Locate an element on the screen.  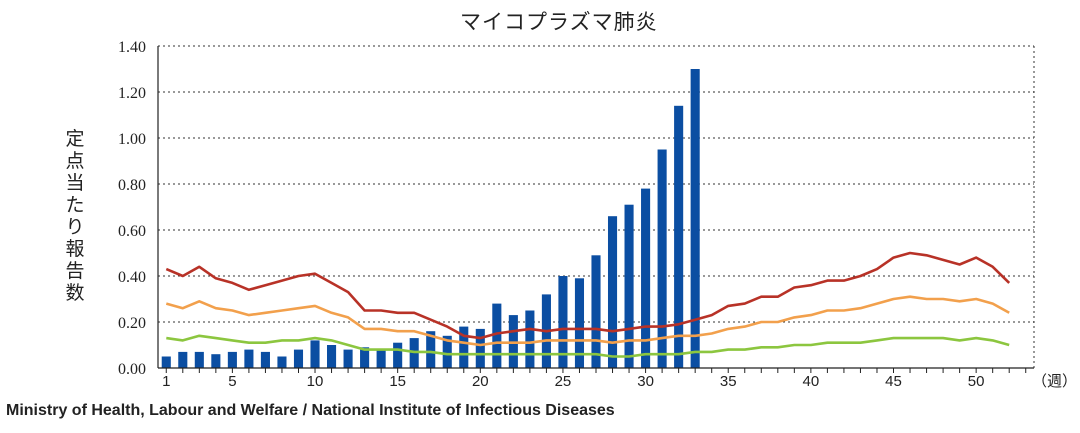
y-tick-label: 0.60 is located at coordinates (132, 231).